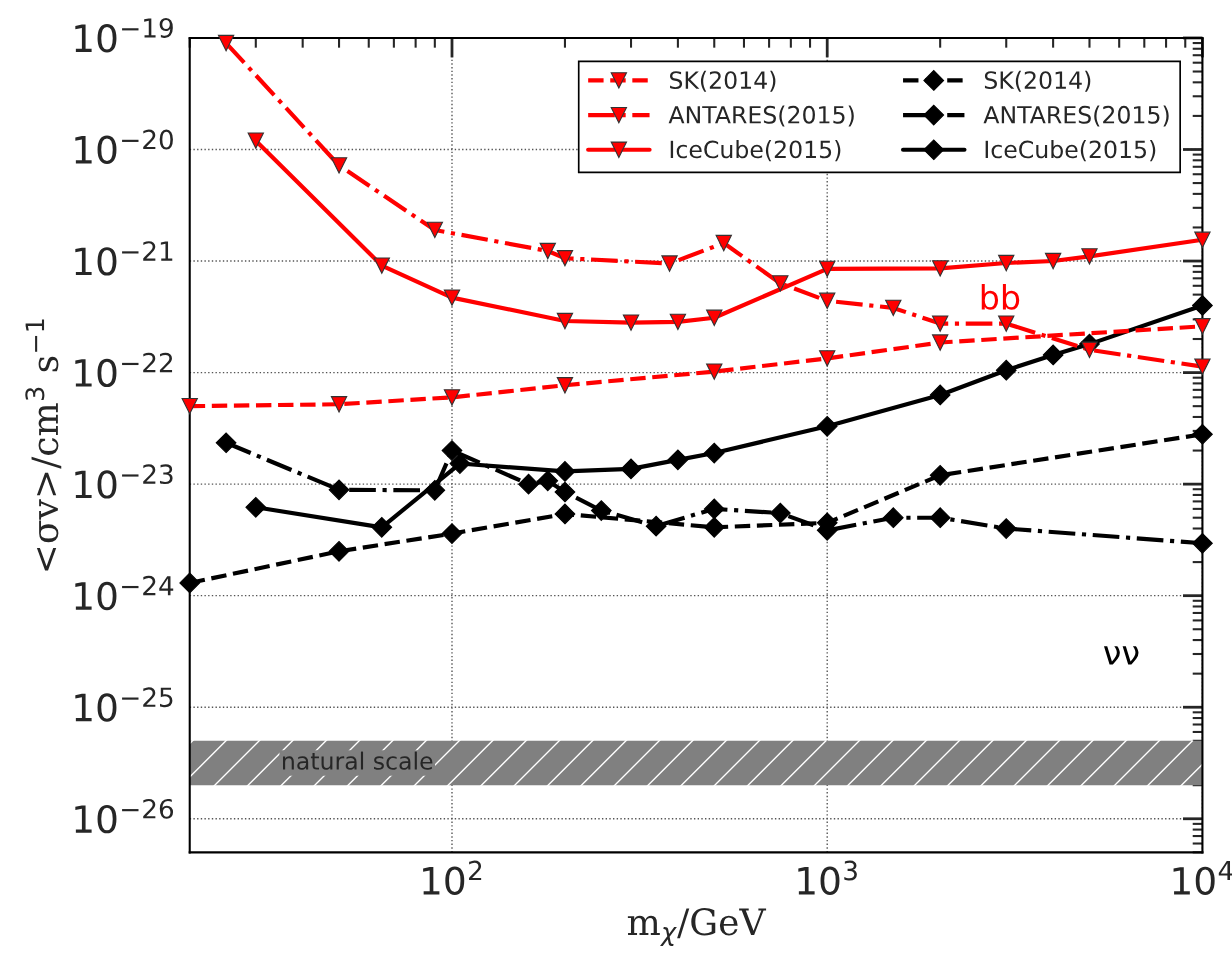 The height and width of the screenshot is (973, 1232). I want to click on y-tick-label: 10$^{−23}$, so click(124, 481).